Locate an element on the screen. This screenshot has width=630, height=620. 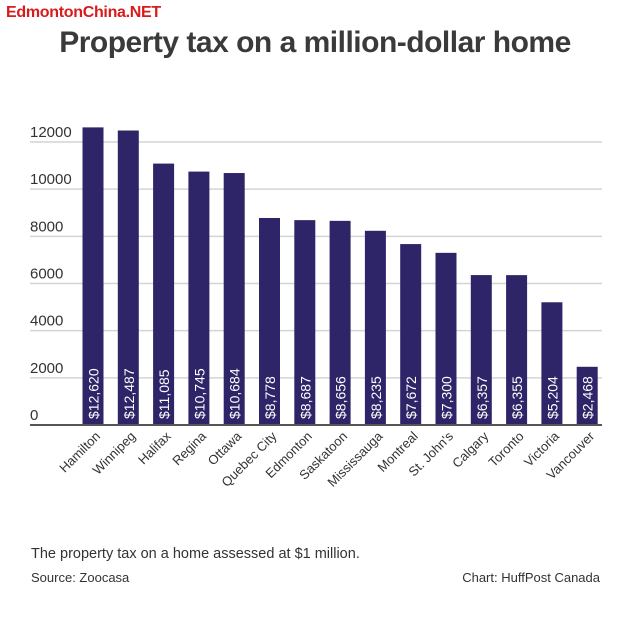
y-tick-label: 10000 is located at coordinates (51, 179).